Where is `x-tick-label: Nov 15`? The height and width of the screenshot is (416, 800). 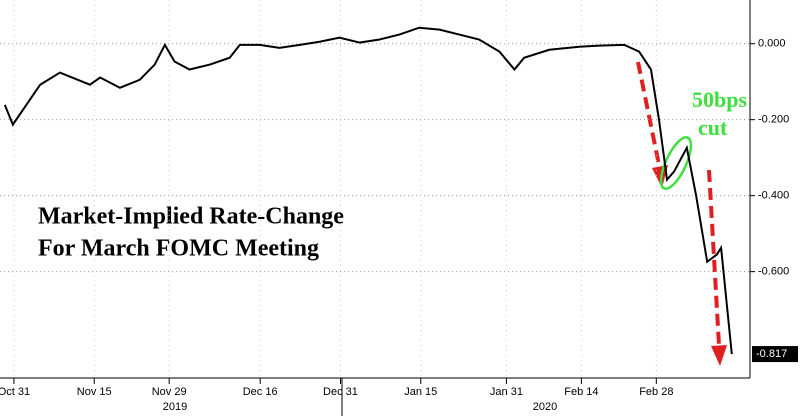
x-tick-label: Nov 15 is located at coordinates (94, 392).